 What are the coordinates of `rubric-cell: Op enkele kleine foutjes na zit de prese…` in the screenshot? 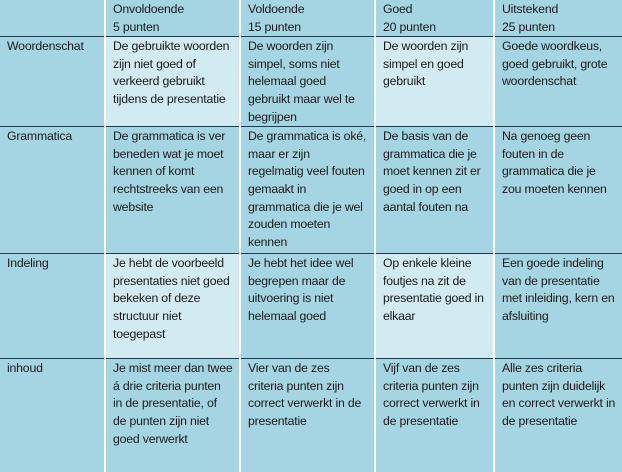 It's located at (434, 306).